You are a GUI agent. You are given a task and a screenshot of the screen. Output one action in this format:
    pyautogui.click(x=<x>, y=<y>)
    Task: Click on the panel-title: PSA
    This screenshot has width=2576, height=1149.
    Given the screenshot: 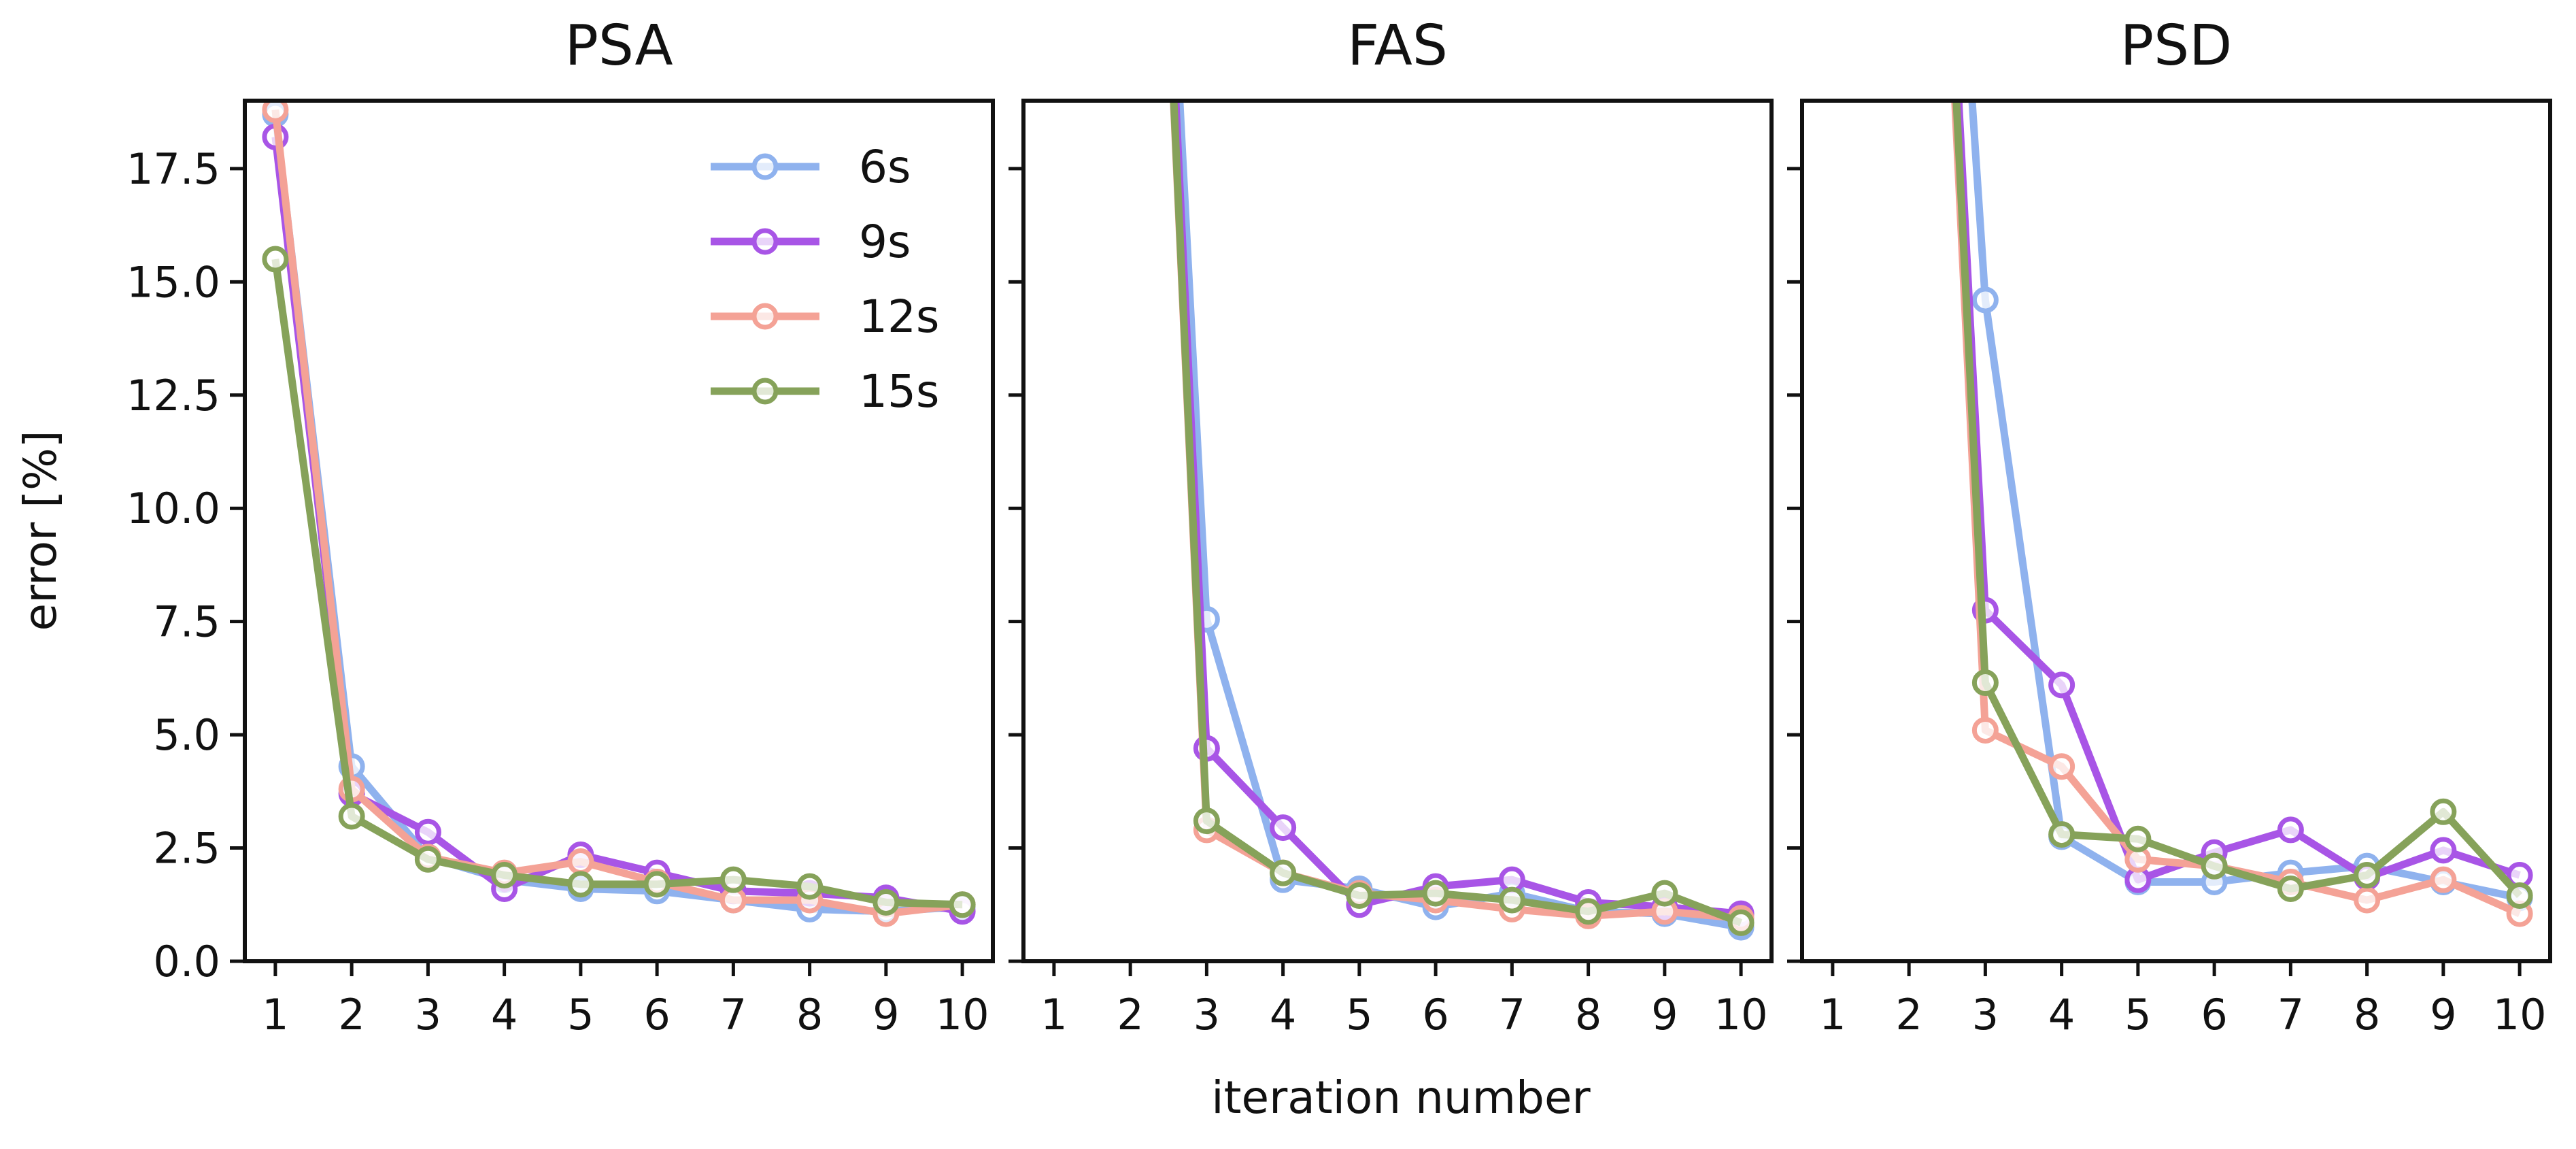 What is the action you would take?
    pyautogui.click(x=618, y=46)
    